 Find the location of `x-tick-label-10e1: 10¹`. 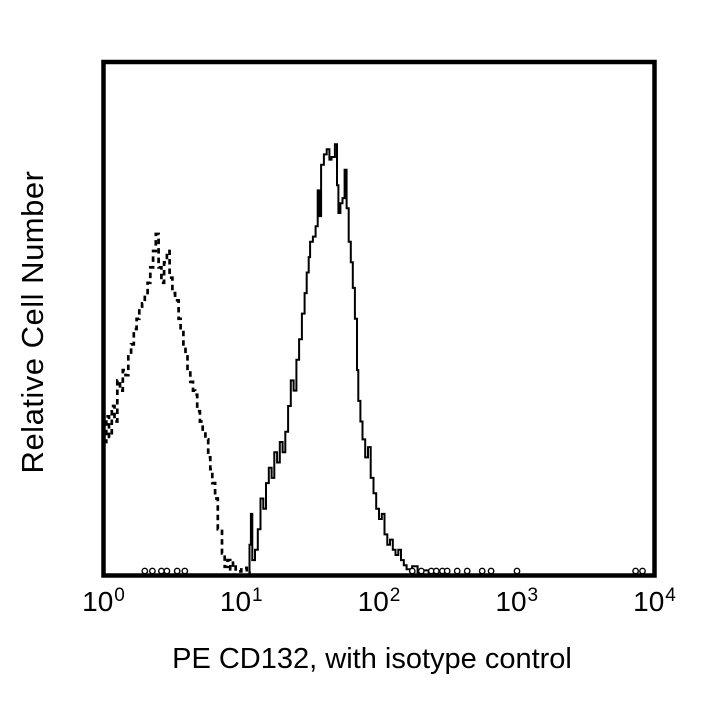

x-tick-label-10e1: 10¹ is located at coordinates (241, 601).